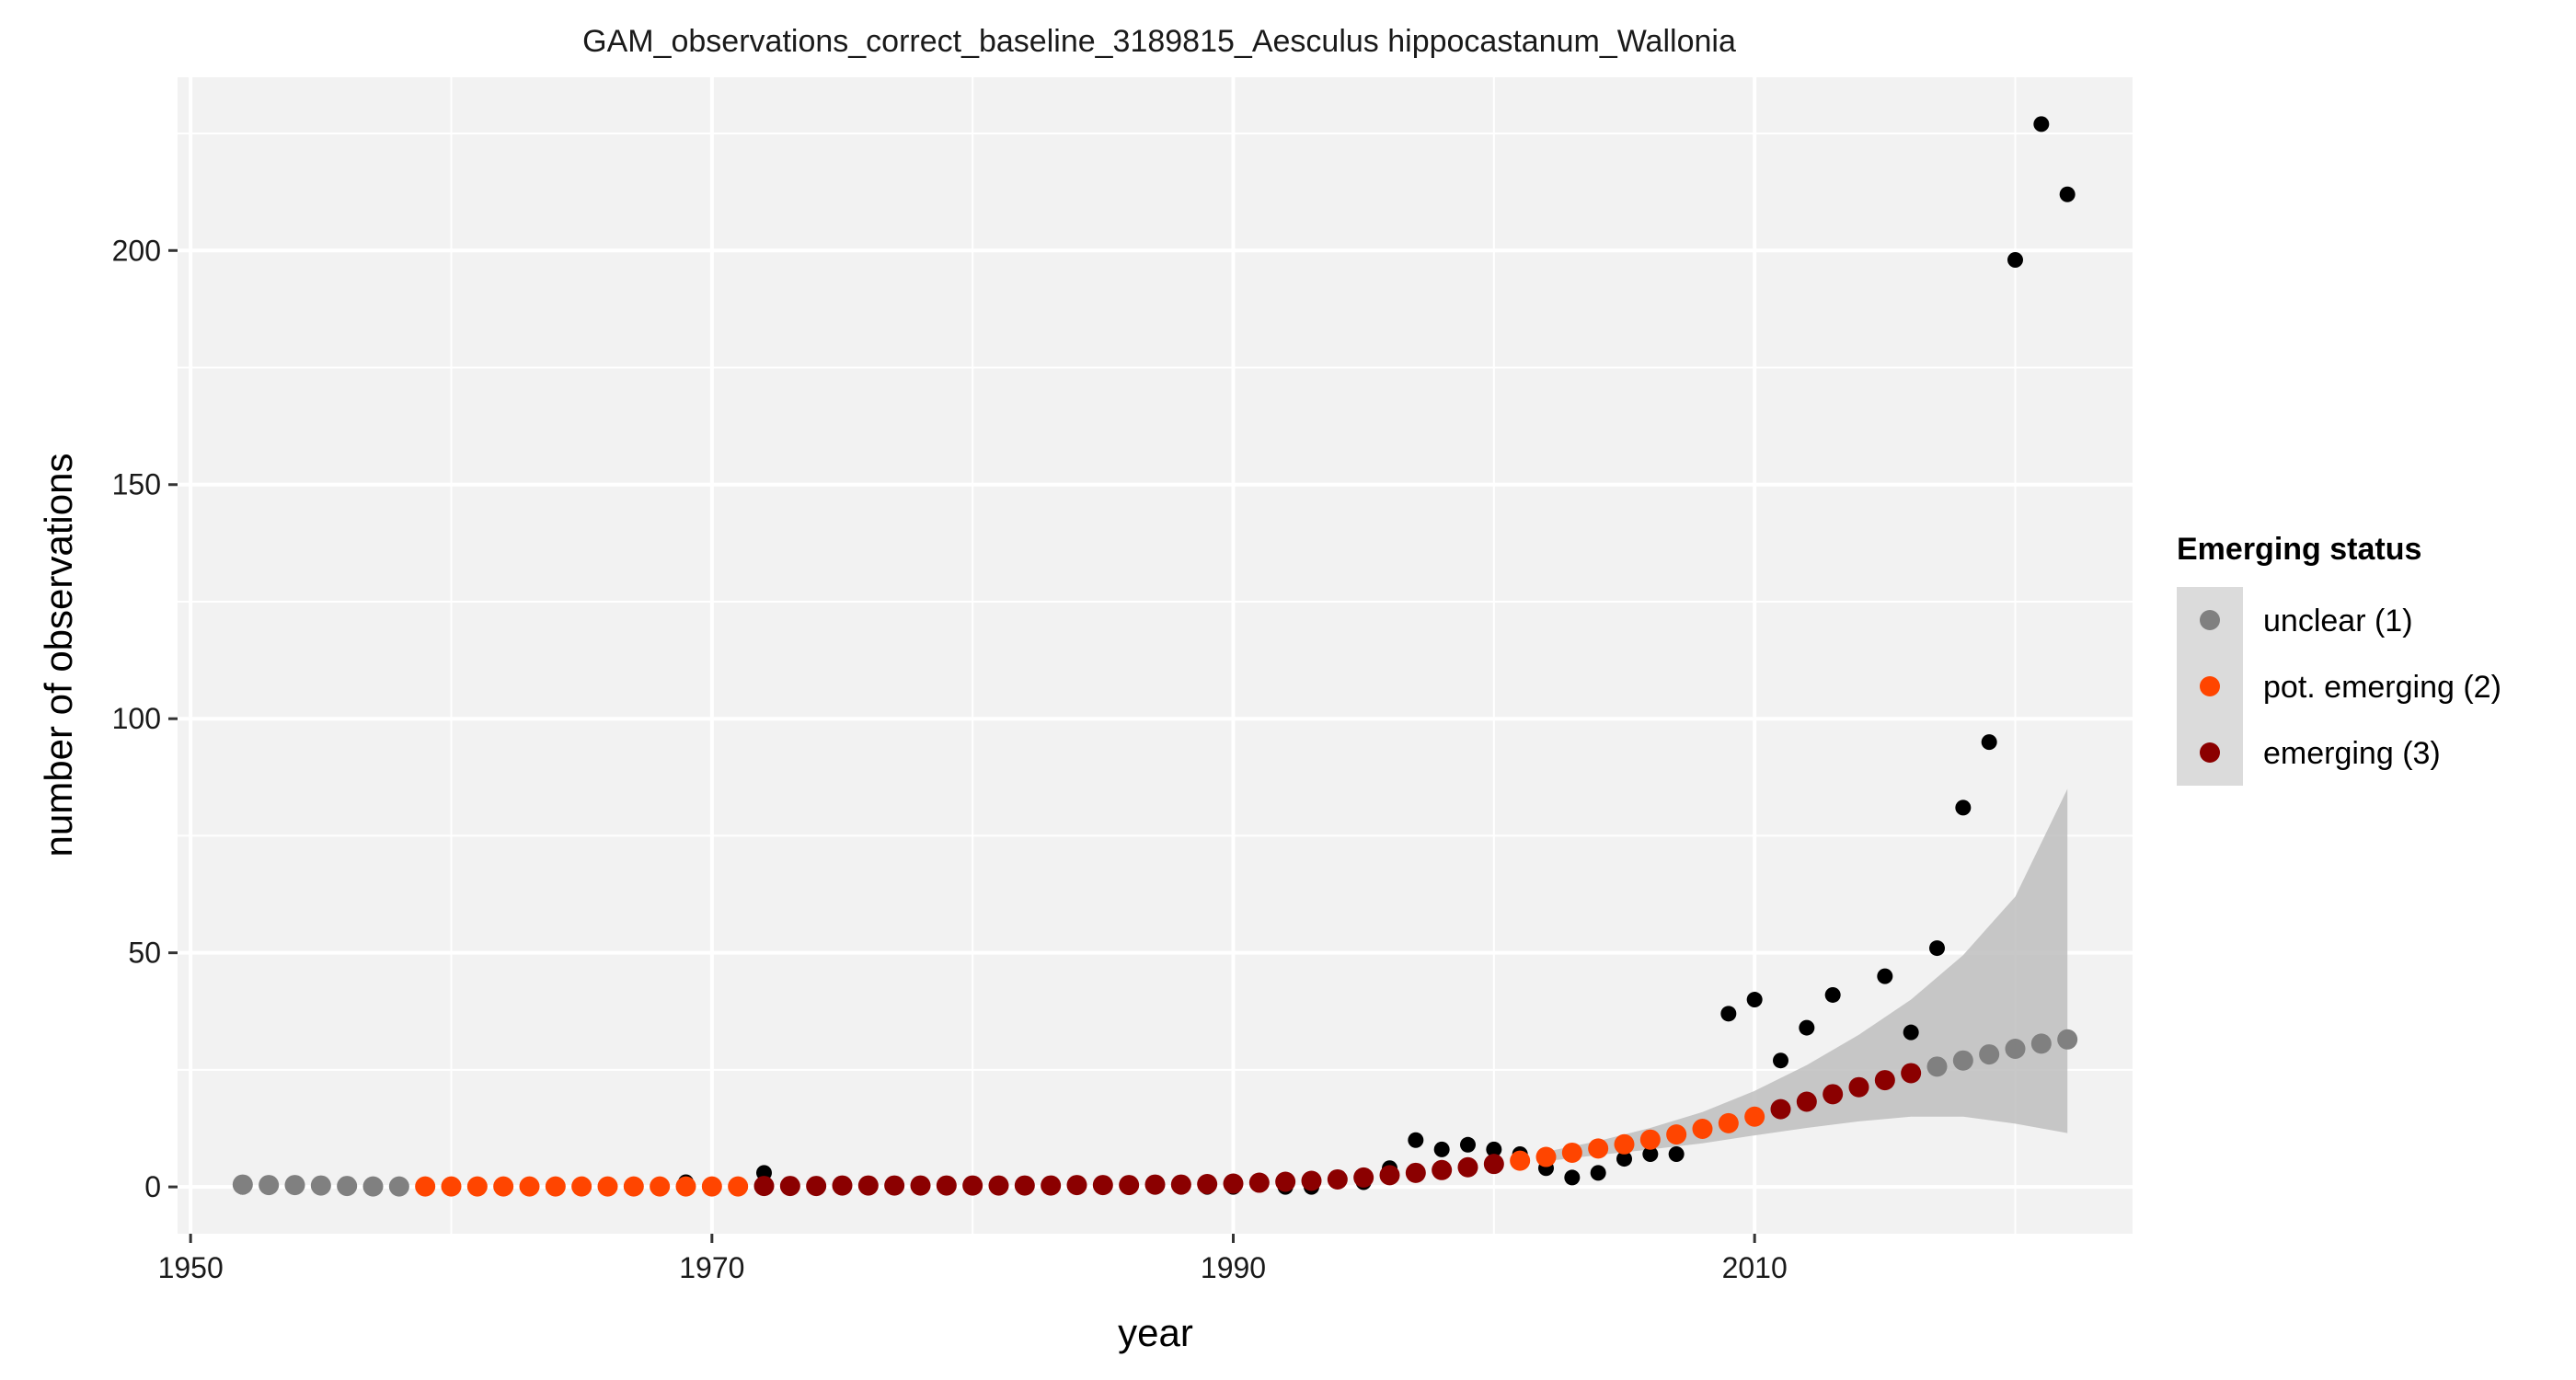 The width and height of the screenshot is (2576, 1380). I want to click on x-tick-label: 1970, so click(711, 1267).